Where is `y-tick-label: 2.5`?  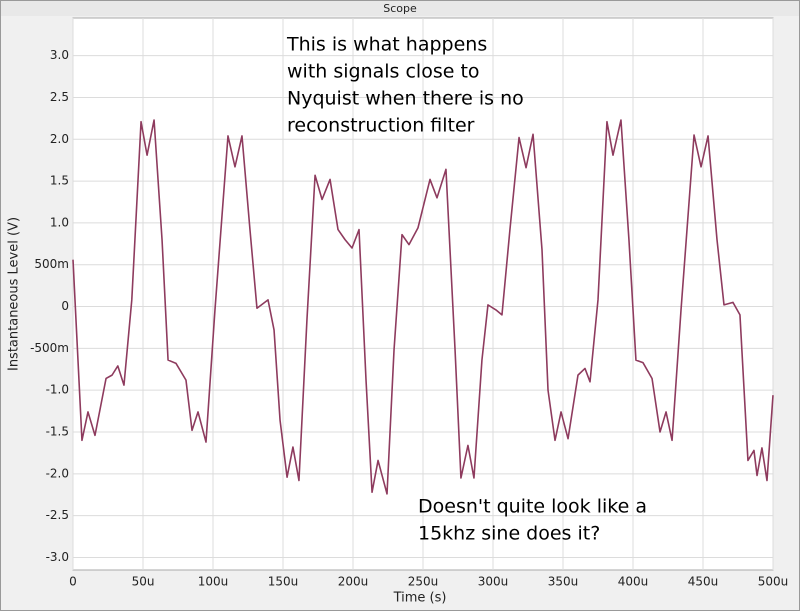
y-tick-label: 2.5 is located at coordinates (59, 97).